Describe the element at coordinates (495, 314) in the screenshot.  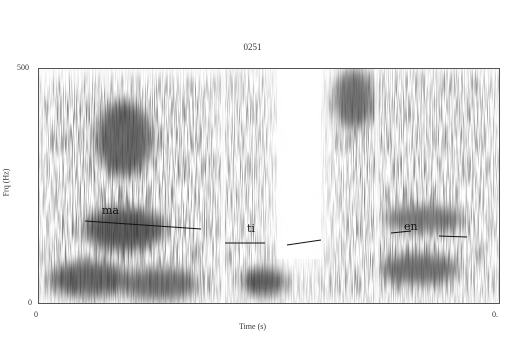
I see `x-tick-max: 0.` at that location.